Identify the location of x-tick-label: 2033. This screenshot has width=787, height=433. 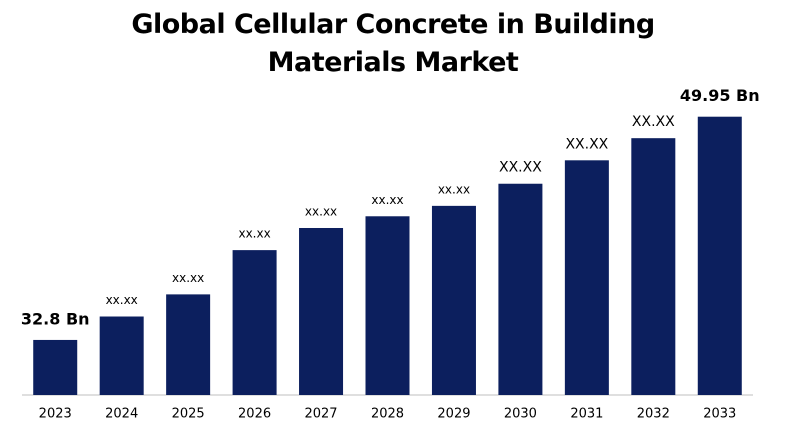
(719, 414).